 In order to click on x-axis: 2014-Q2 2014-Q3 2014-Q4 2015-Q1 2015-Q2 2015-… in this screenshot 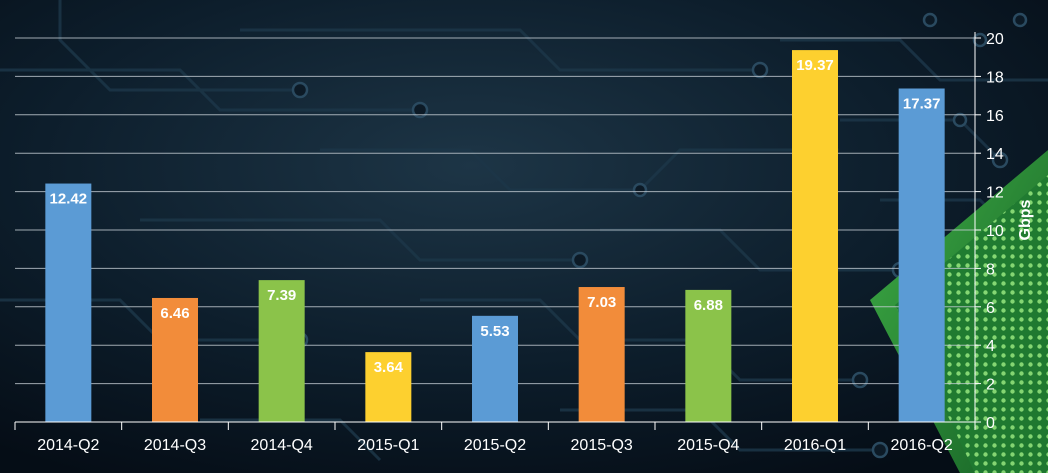, I will do `click(495, 437)`.